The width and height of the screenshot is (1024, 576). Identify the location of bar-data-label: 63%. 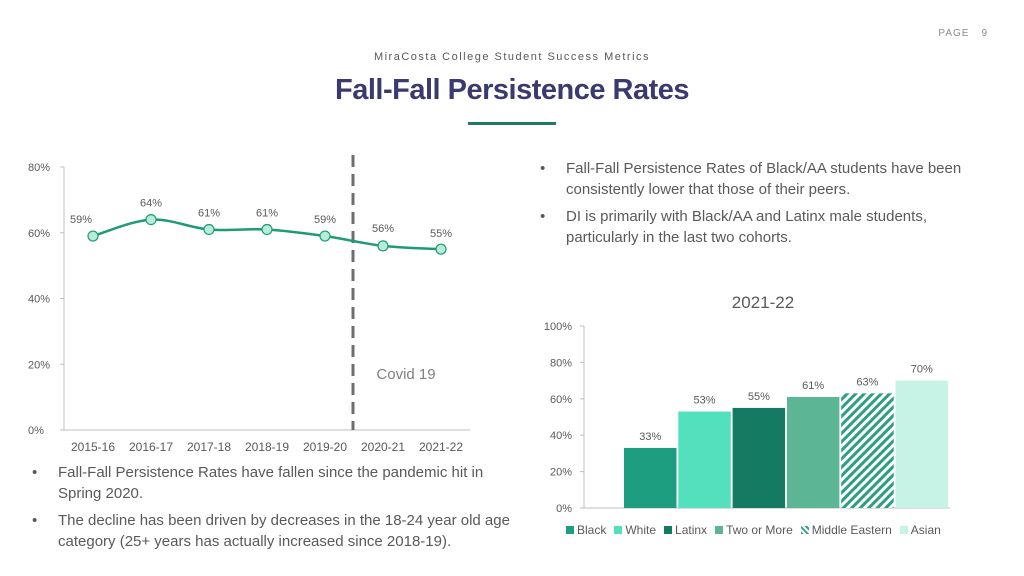
(867, 382).